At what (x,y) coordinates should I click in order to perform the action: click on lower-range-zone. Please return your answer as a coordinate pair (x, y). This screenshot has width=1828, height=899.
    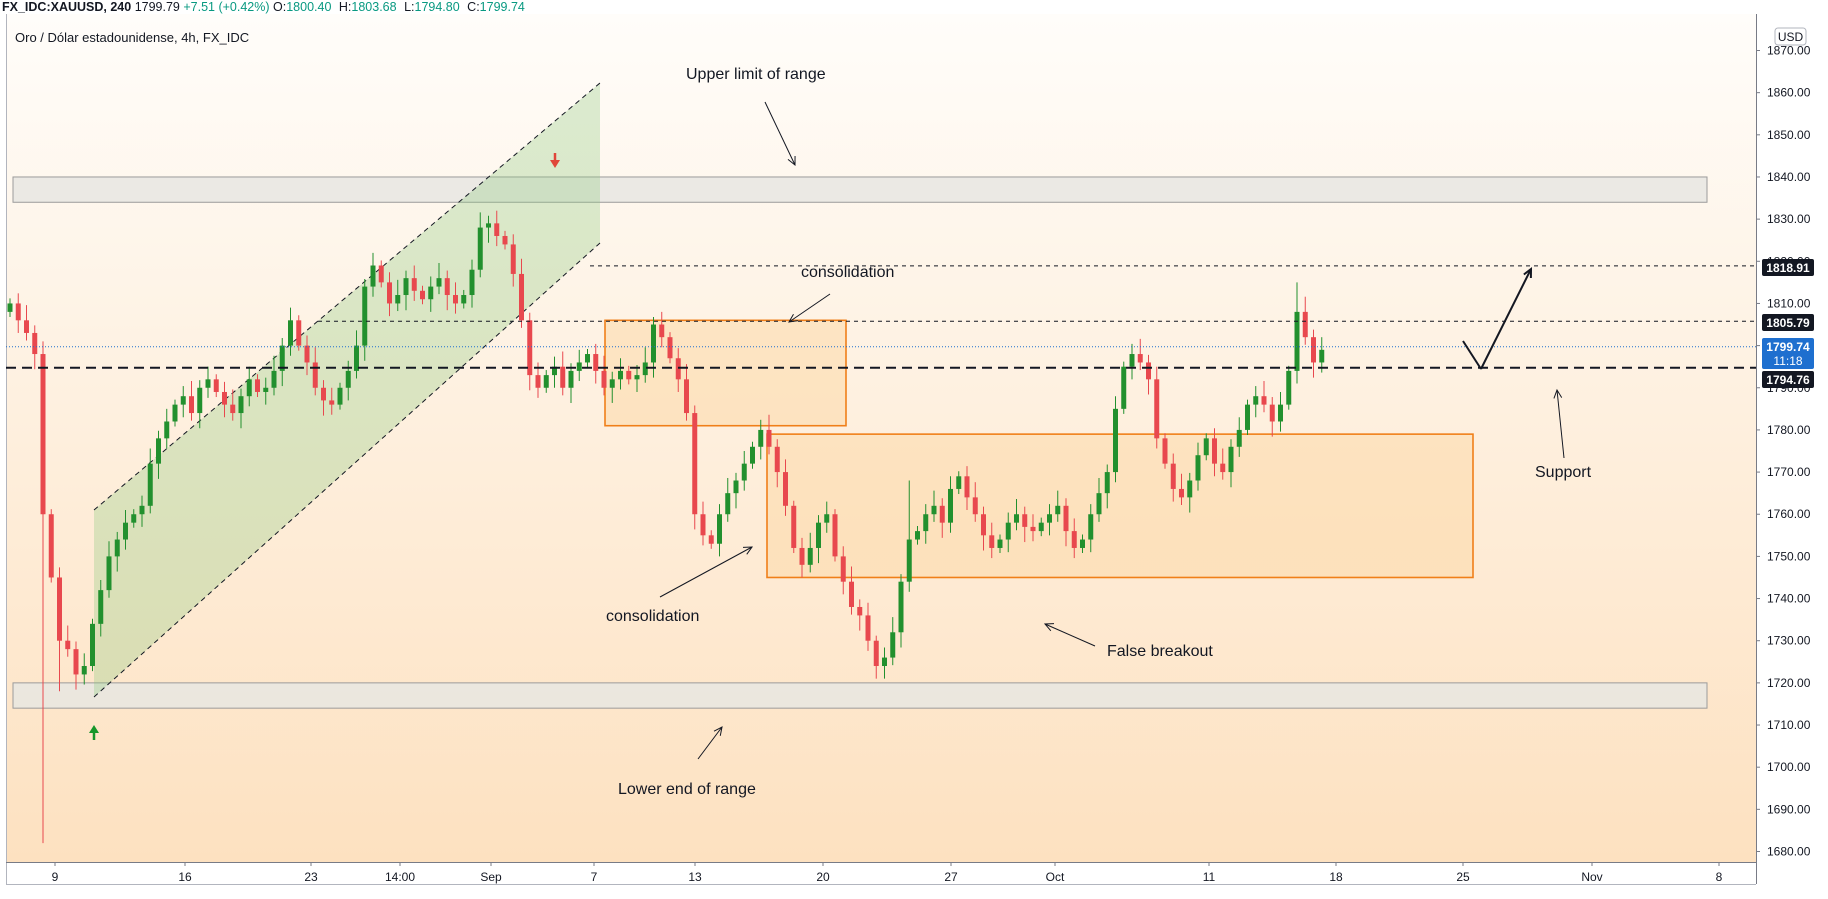
    Looking at the image, I should click on (860, 695).